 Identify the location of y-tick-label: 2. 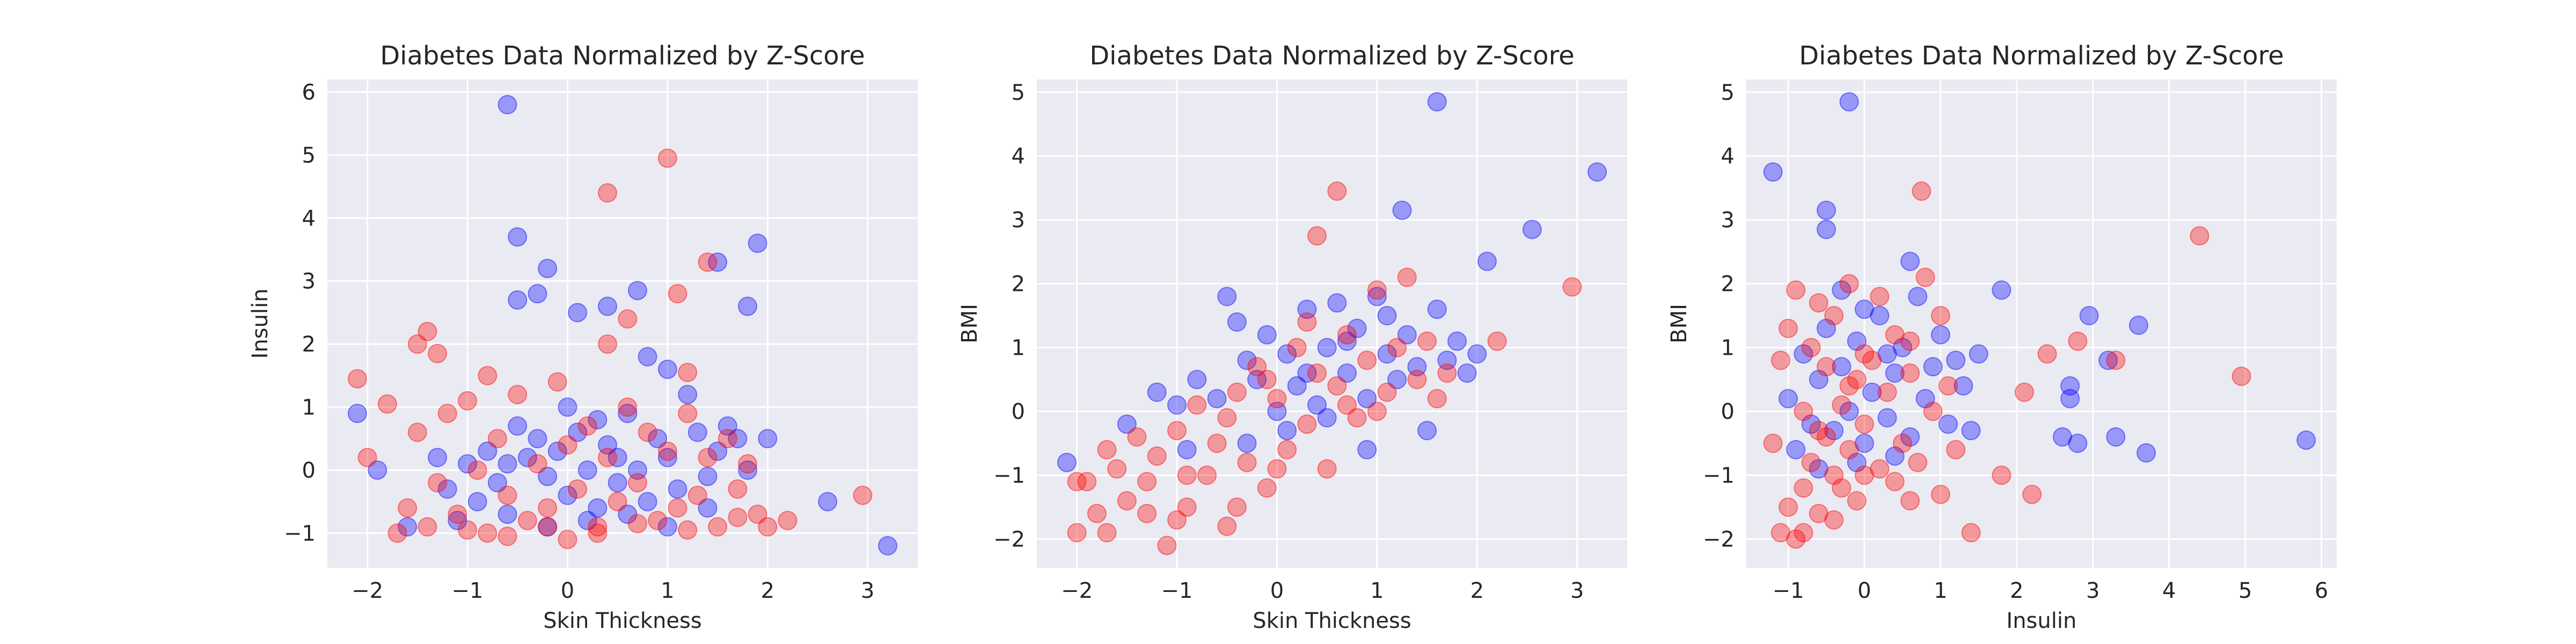
(309, 344).